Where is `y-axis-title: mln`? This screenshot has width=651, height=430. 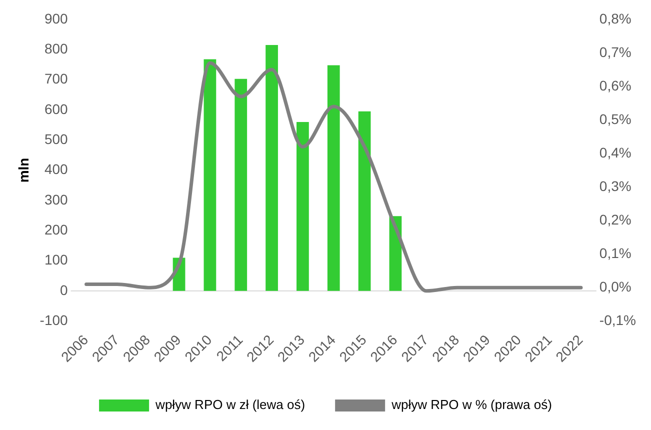 y-axis-title: mln is located at coordinates (23, 170).